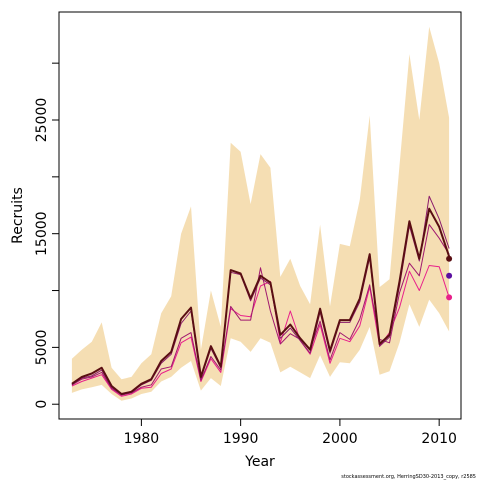 Image resolution: width=480 pixels, height=480 pixels. What do you see at coordinates (42, 404) in the screenshot?
I see `y-tick-label-0: 0` at bounding box center [42, 404].